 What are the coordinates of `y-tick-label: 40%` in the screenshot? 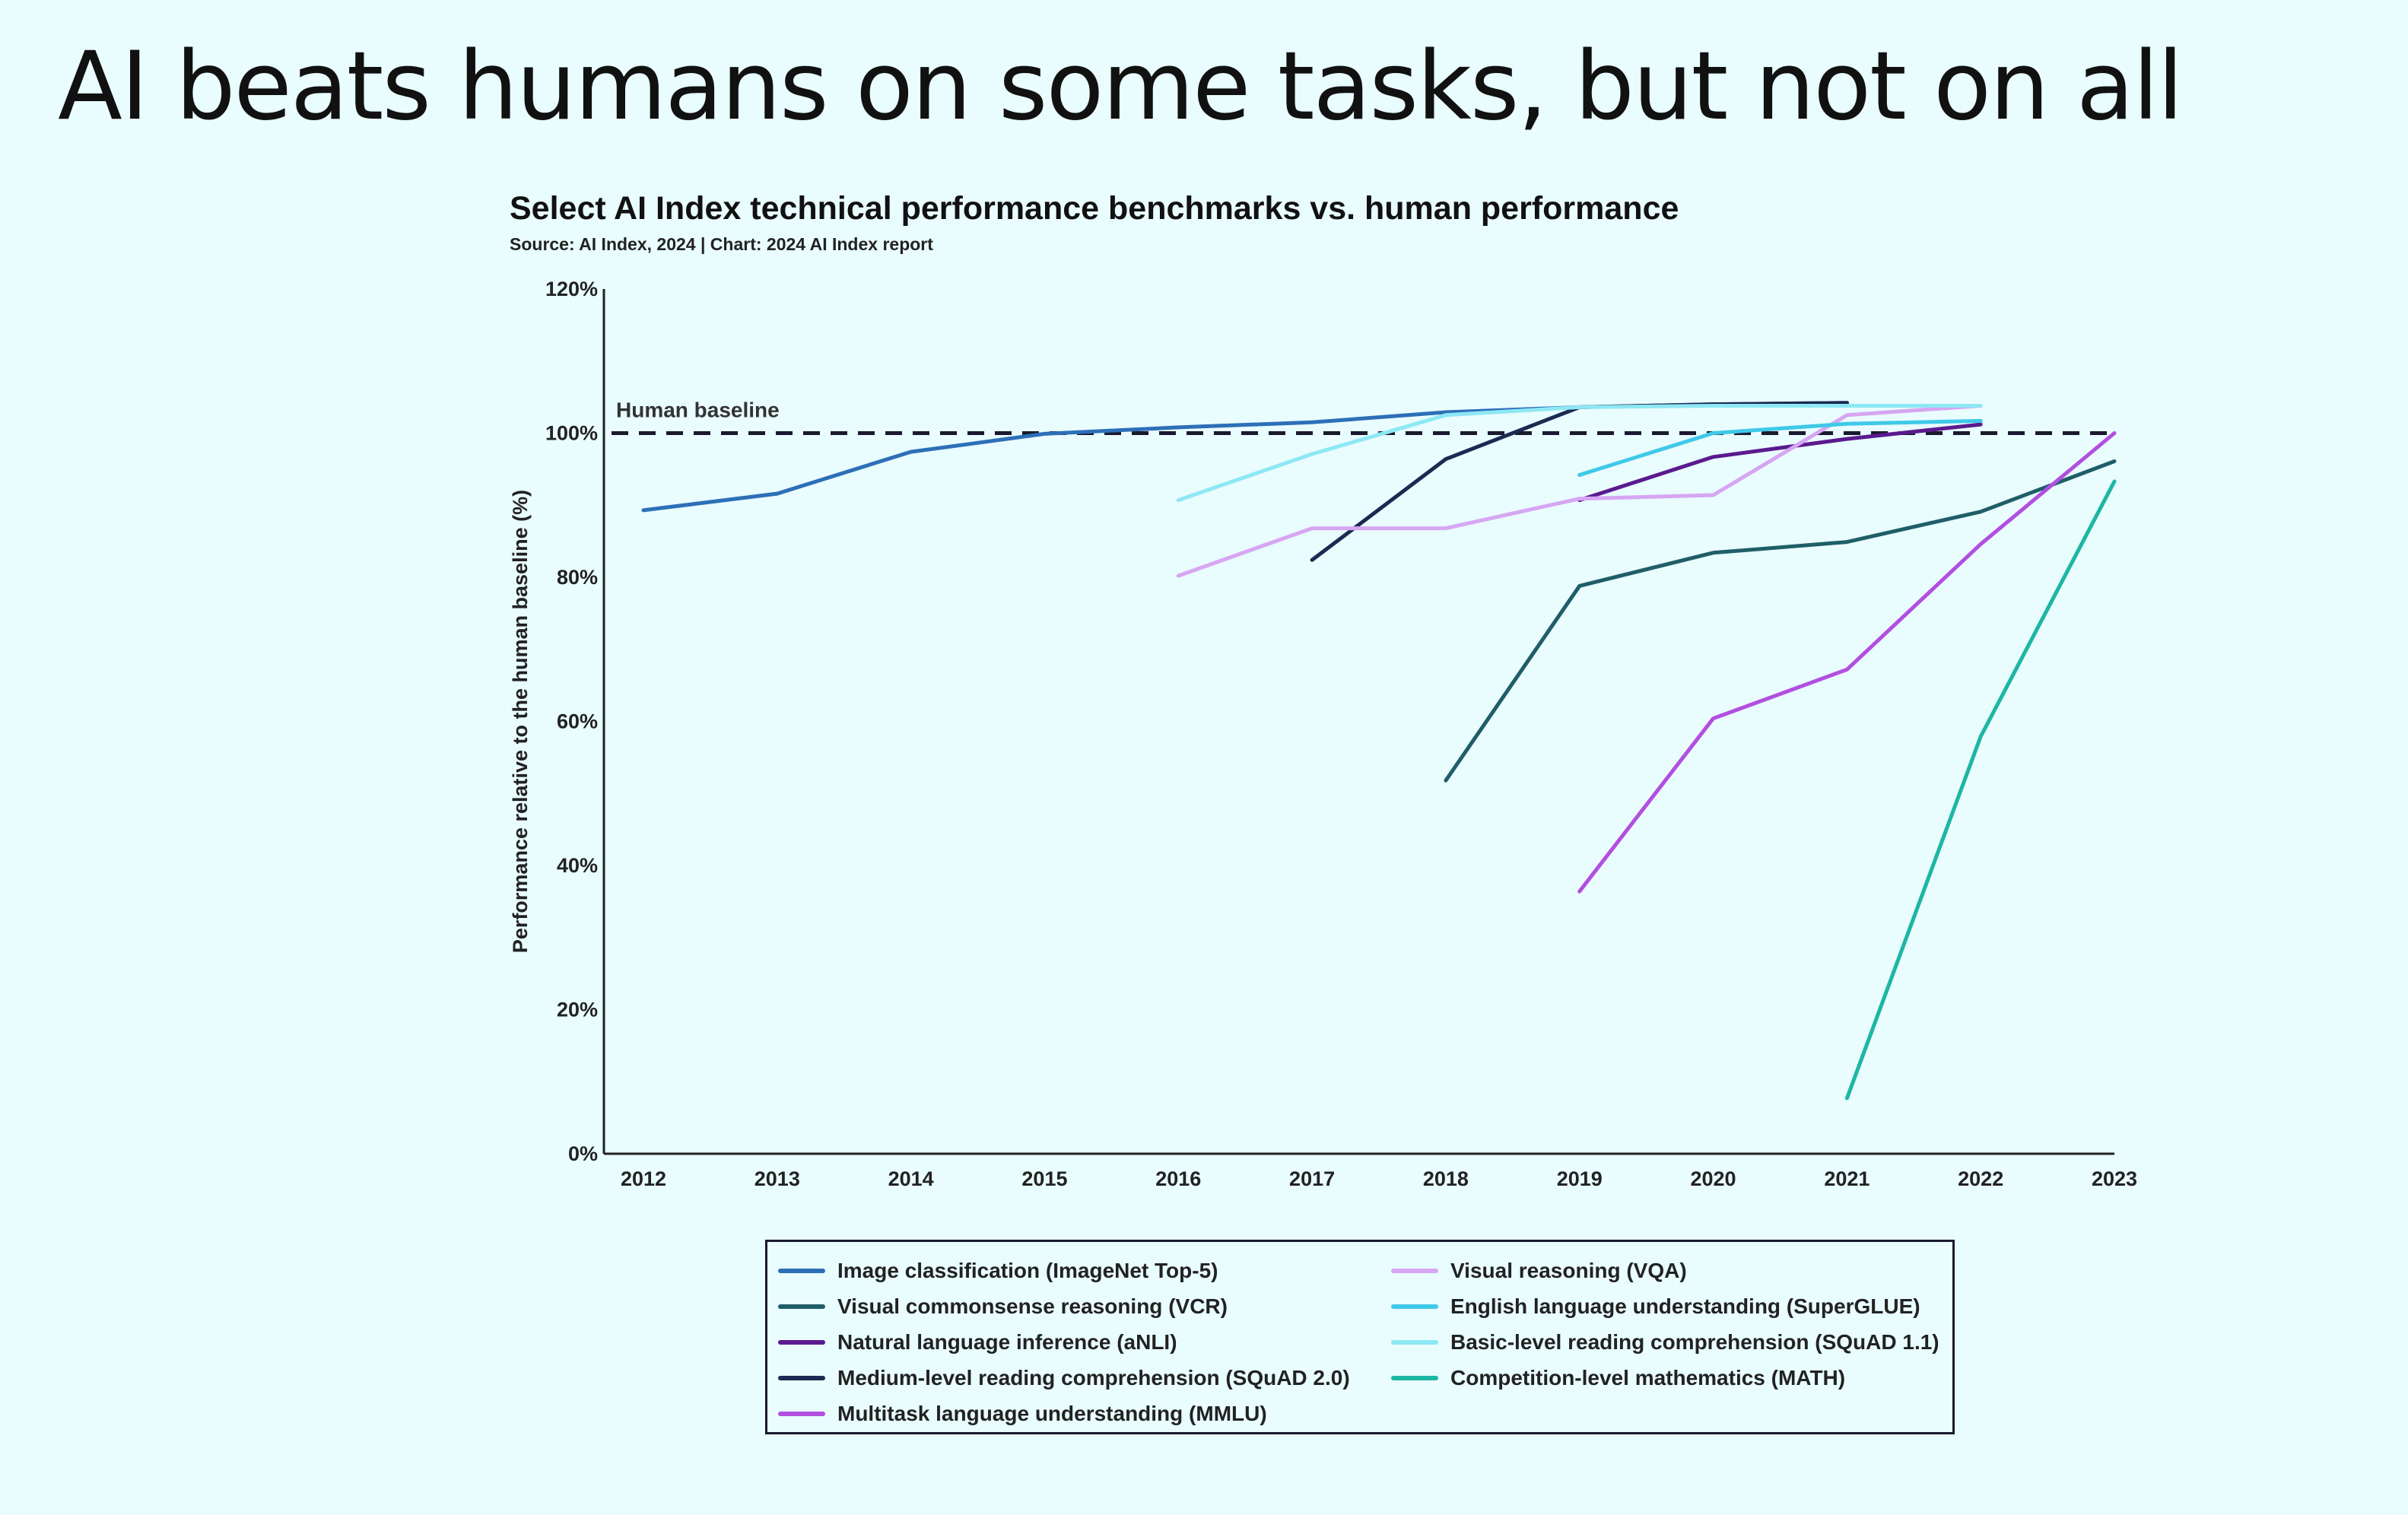 It's located at (577, 866).